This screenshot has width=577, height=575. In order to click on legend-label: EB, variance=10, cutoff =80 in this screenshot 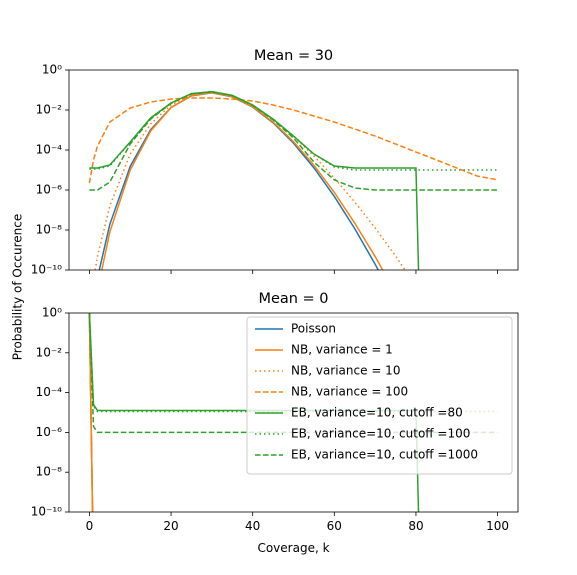, I will do `click(377, 413)`.